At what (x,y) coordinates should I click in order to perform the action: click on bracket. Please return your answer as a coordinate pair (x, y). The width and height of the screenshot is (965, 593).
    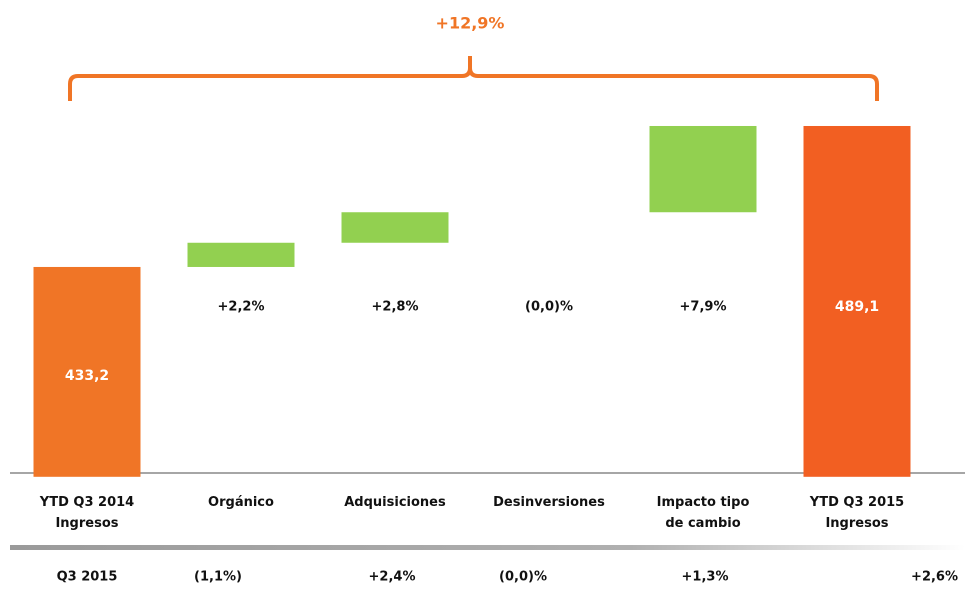
    Looking at the image, I should click on (473, 78).